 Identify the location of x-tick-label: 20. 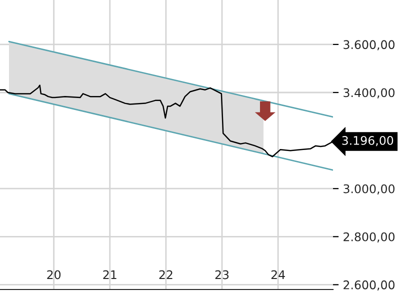
(54, 275).